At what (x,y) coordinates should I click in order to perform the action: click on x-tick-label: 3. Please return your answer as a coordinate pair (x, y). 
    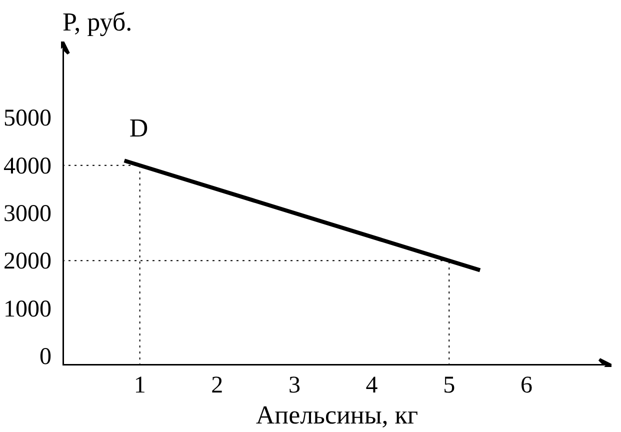
    Looking at the image, I should click on (294, 385).